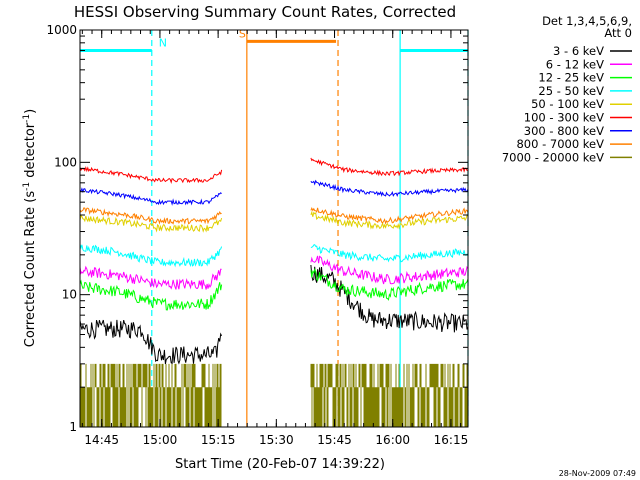  What do you see at coordinates (276, 440) in the screenshot?
I see `x-tick-label: 15:30` at bounding box center [276, 440].